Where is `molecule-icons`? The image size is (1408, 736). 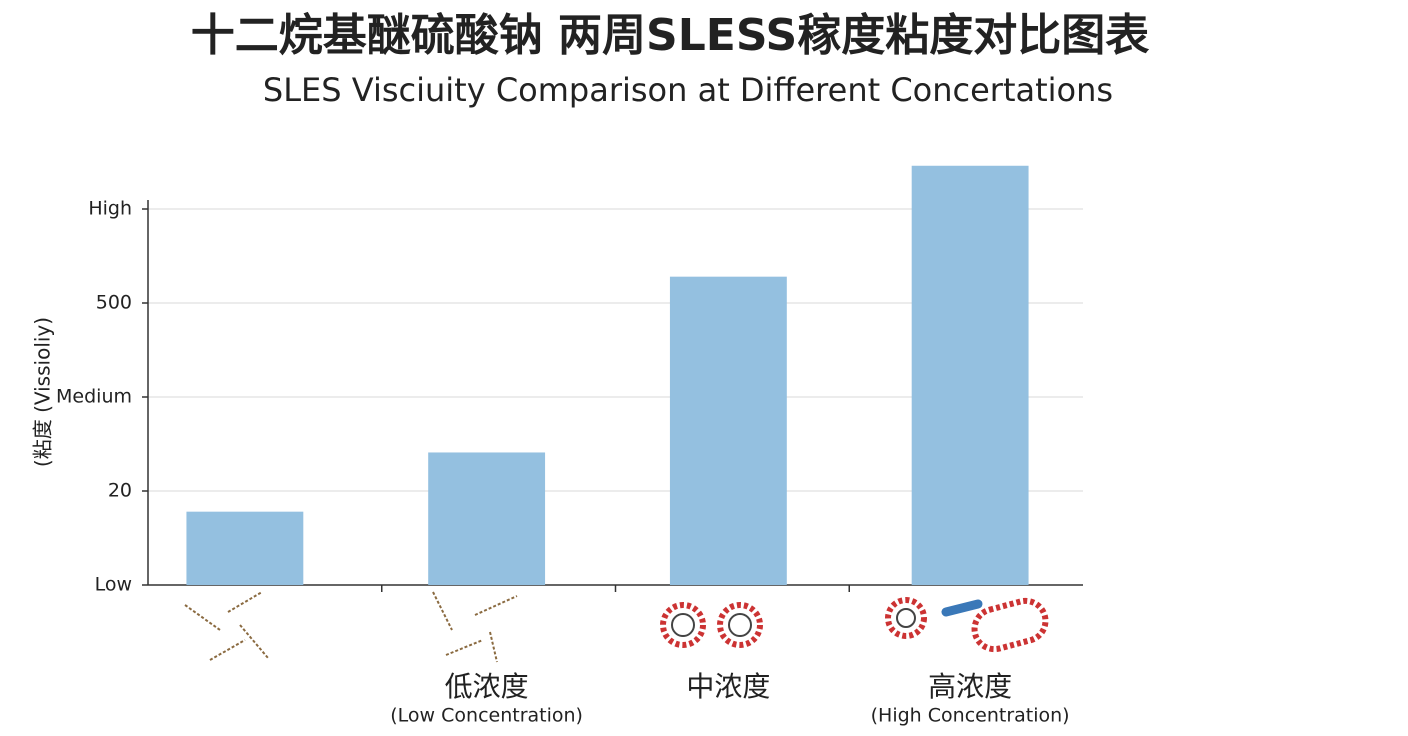 molecule-icons is located at coordinates (616, 627).